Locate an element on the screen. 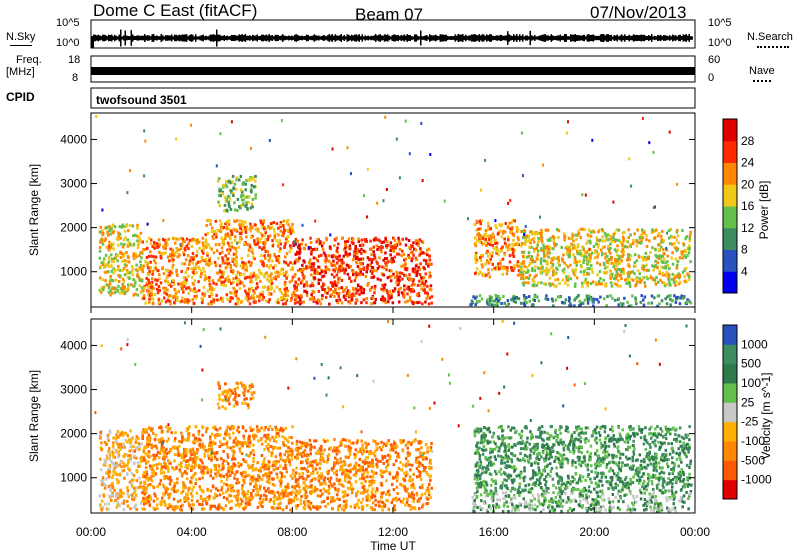 The width and height of the screenshot is (800, 554). velocity-ylabel: Slant Range [km] is located at coordinates (34, 416).